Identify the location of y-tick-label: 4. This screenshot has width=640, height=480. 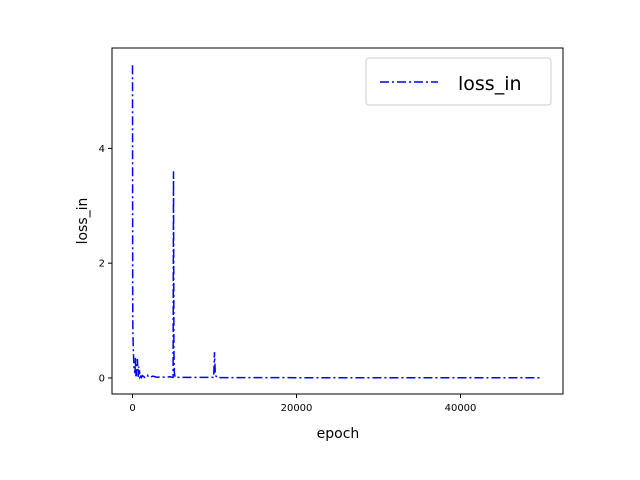
(102, 149).